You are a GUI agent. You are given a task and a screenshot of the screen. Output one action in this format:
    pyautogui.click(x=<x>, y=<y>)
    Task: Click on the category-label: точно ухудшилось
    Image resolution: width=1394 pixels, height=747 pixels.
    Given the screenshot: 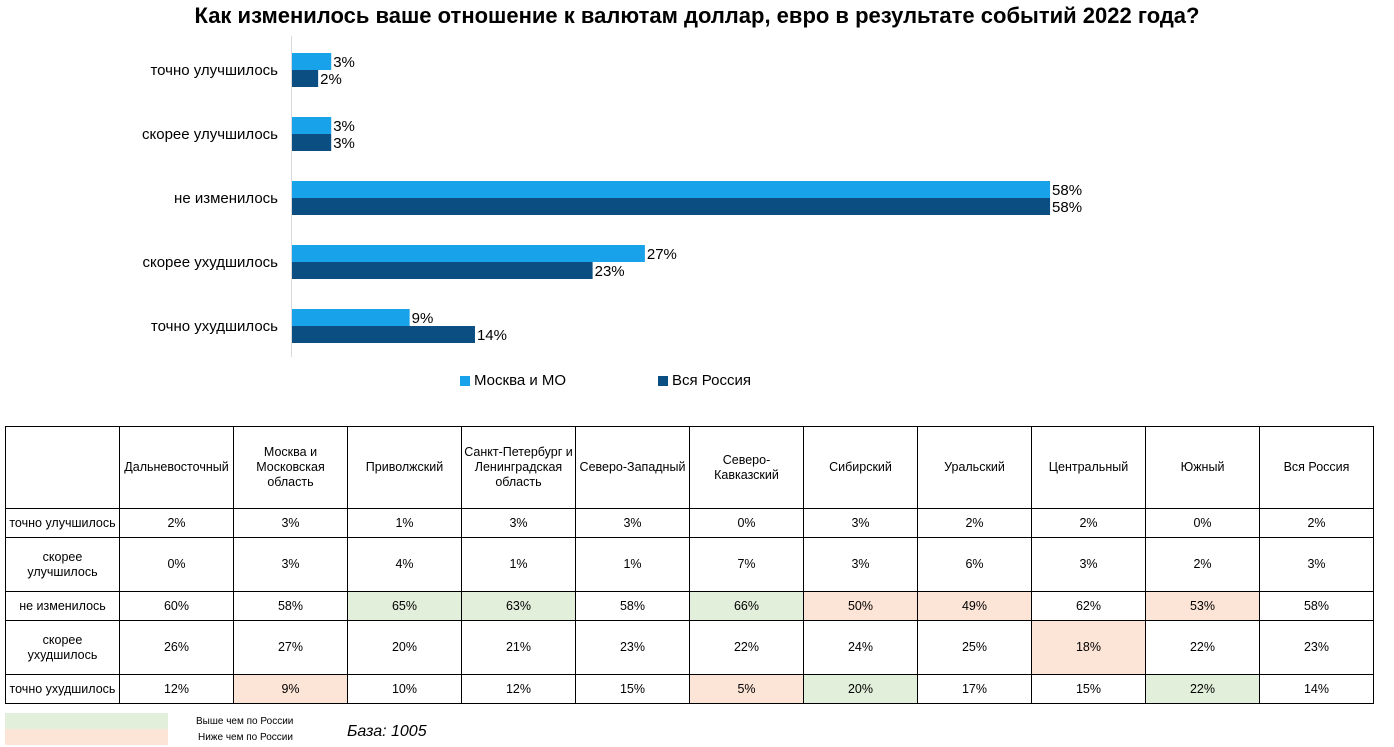 What is the action you would take?
    pyautogui.click(x=214, y=326)
    